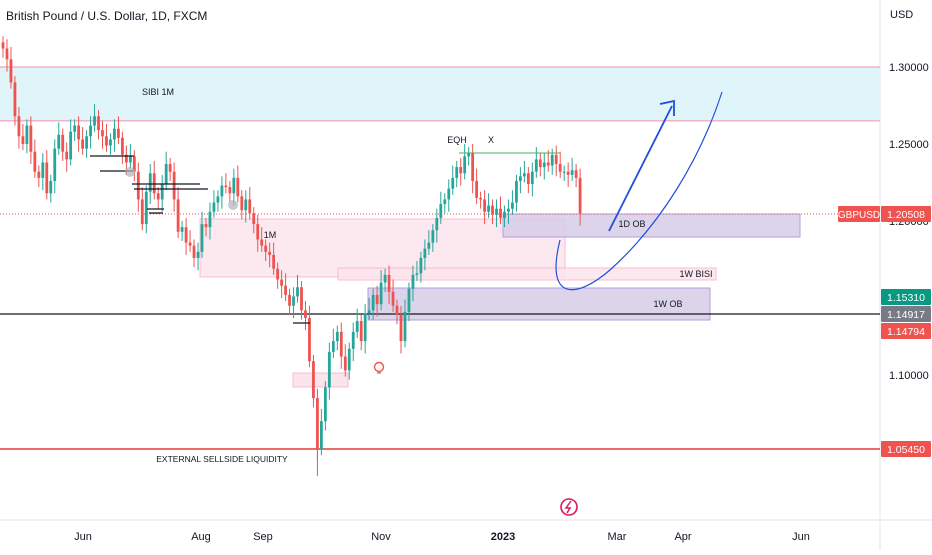 The image size is (932, 555). I want to click on y-tick-label: 1.10000, so click(909, 376).